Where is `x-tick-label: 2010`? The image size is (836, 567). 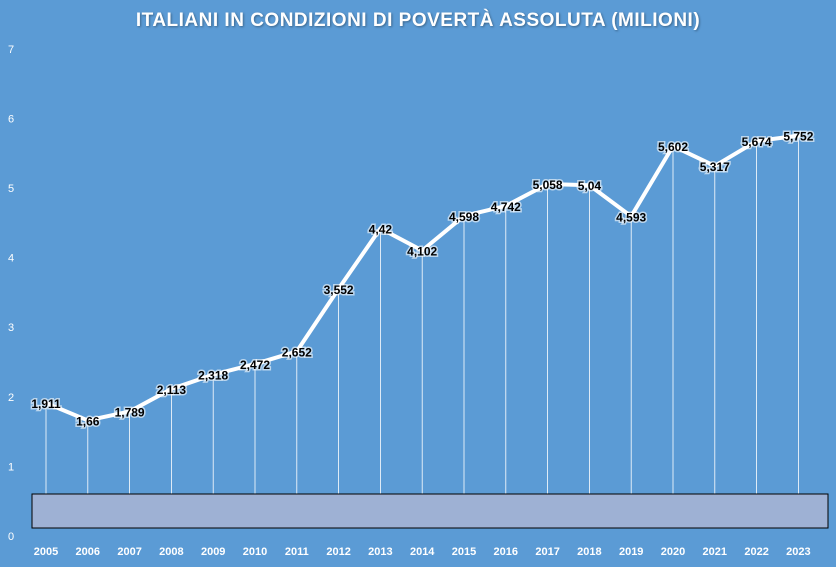
x-tick-label: 2010 is located at coordinates (255, 552).